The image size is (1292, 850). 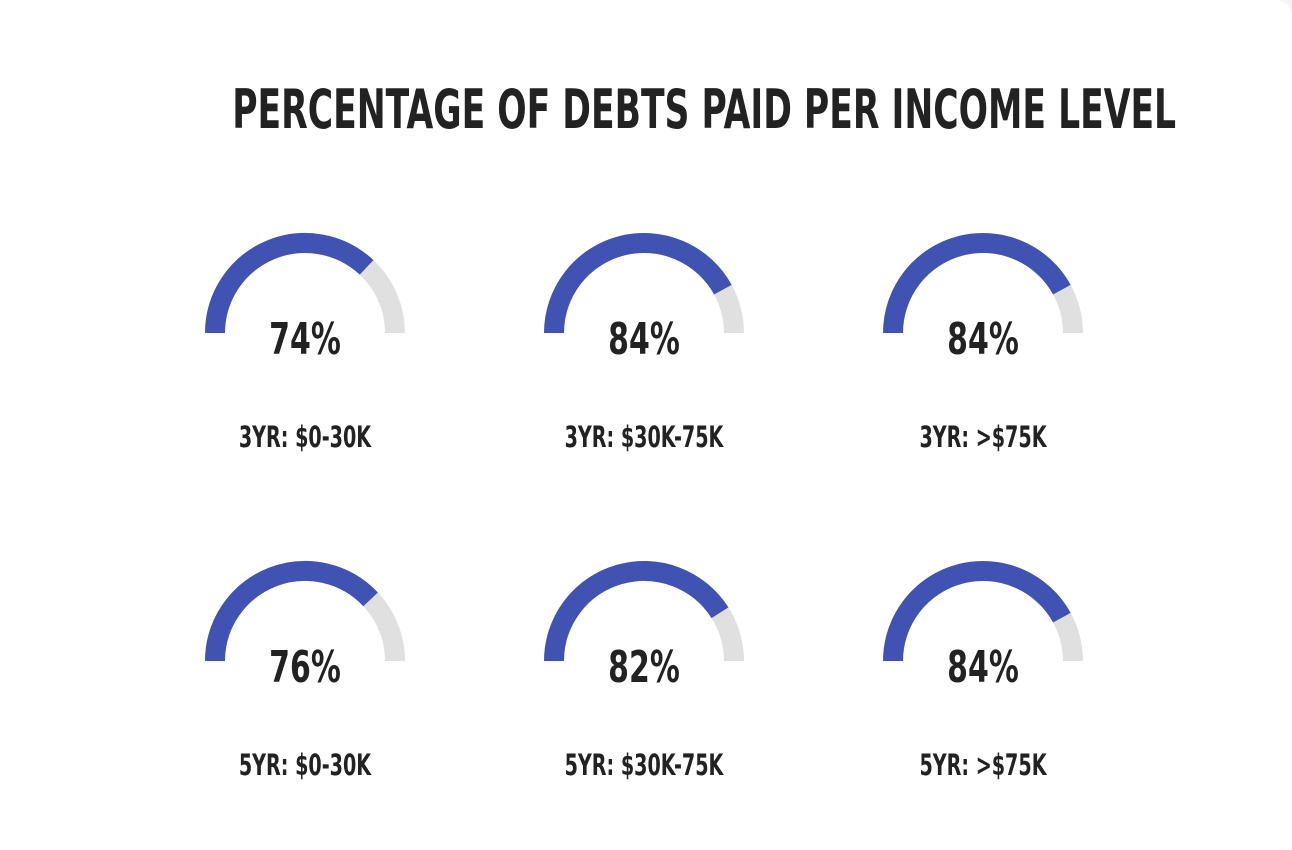 I want to click on gauge-3yr-0-30k: 74% 3YR: $0-30K, so click(x=305, y=360).